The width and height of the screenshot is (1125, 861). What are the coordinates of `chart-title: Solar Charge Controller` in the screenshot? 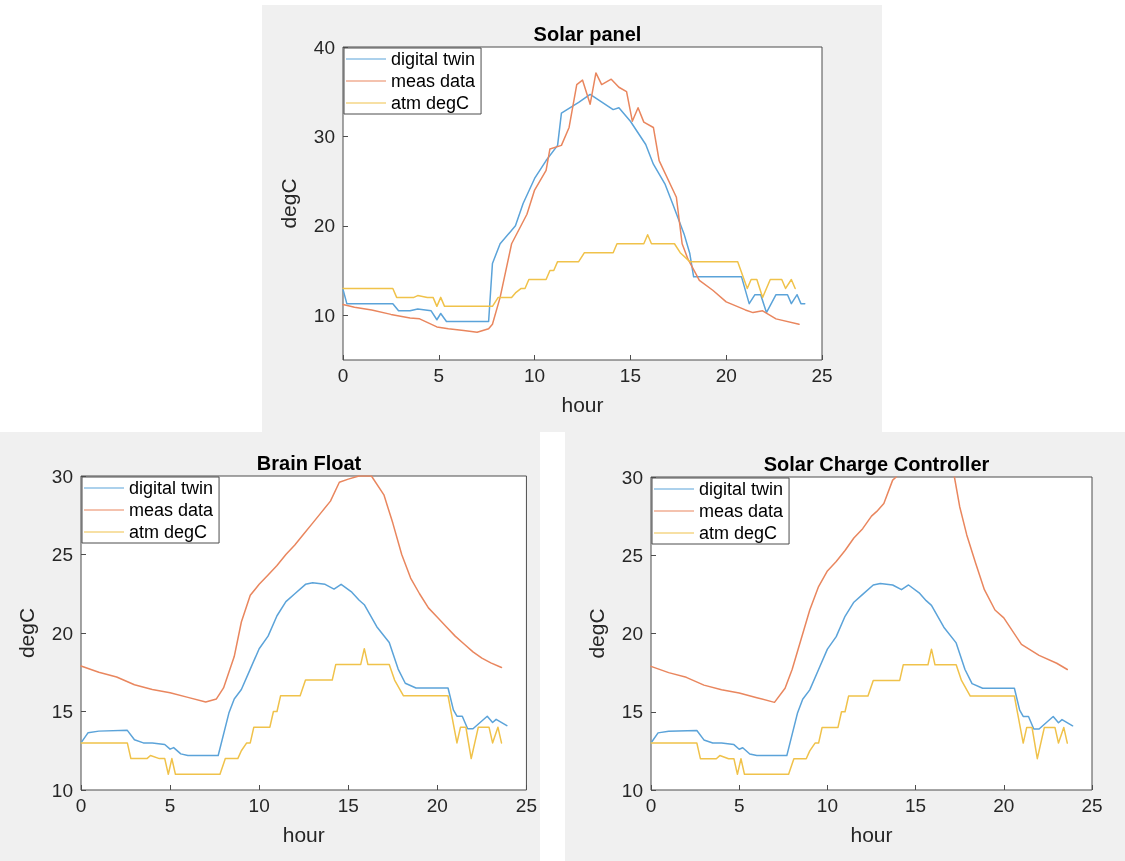 It's located at (876, 464).